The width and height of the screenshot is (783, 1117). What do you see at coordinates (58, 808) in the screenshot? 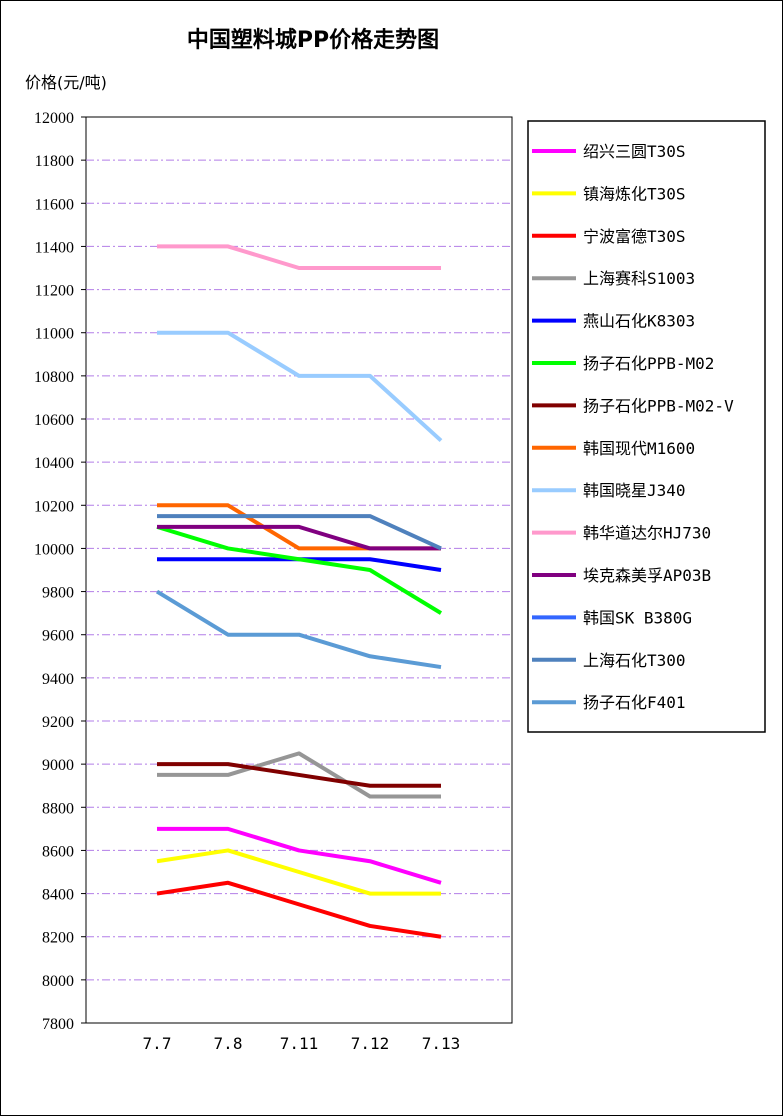
I see `y-tick-label: 8800` at bounding box center [58, 808].